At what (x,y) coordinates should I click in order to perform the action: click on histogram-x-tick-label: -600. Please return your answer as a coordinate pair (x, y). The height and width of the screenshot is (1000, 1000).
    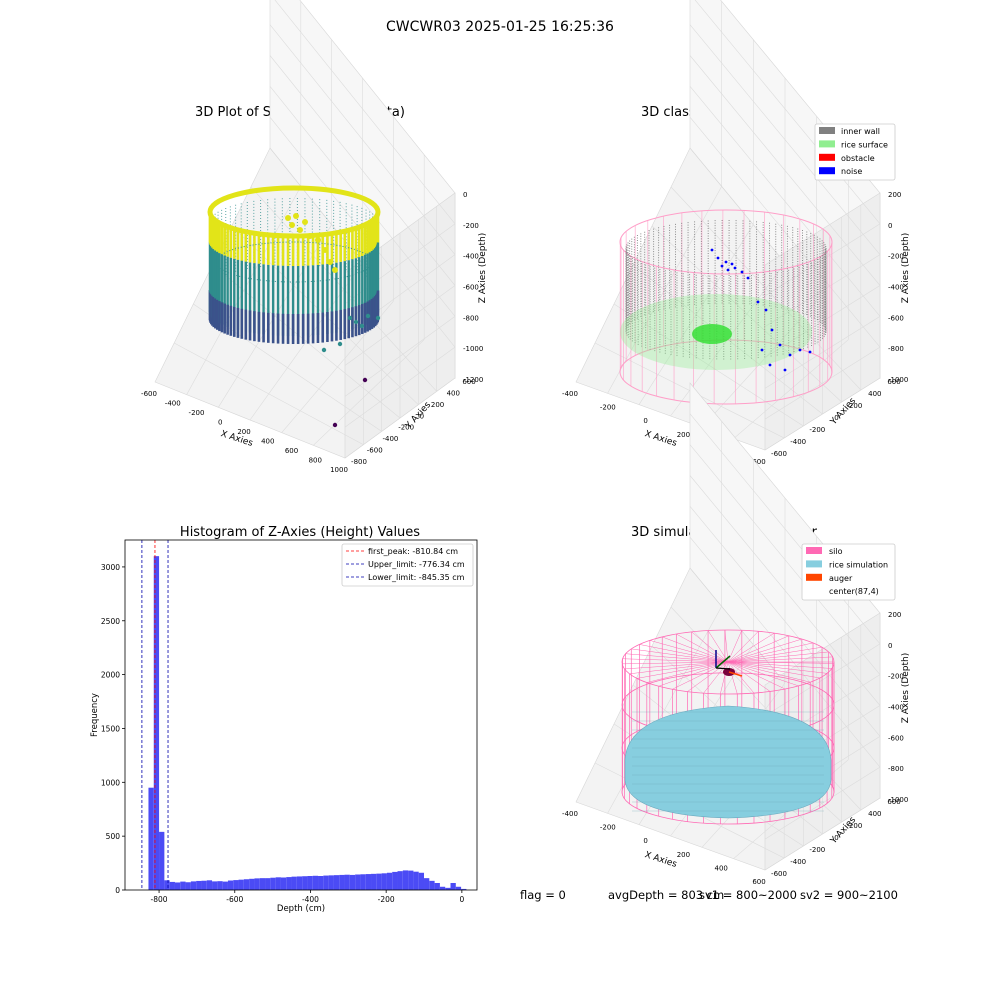
    Looking at the image, I should click on (234, 899).